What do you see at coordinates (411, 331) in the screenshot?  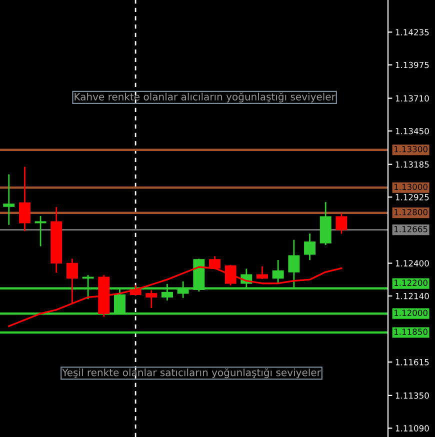 I see `ref-line-label: 1.11850` at bounding box center [411, 331].